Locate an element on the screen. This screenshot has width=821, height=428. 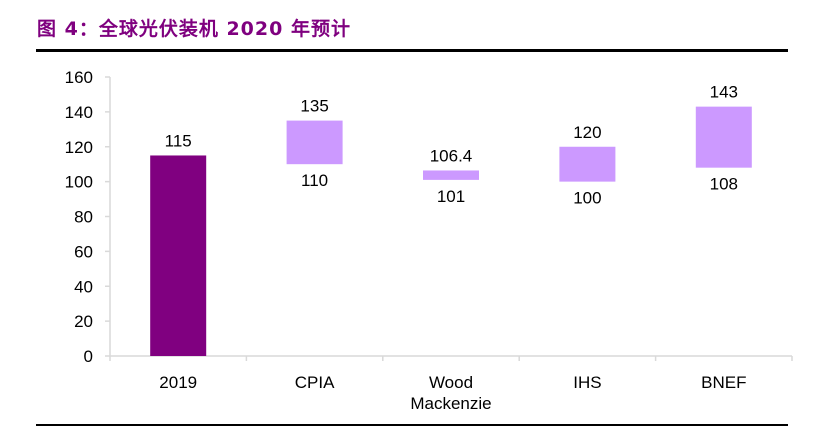
y-tick-label: 160 is located at coordinates (79, 77).